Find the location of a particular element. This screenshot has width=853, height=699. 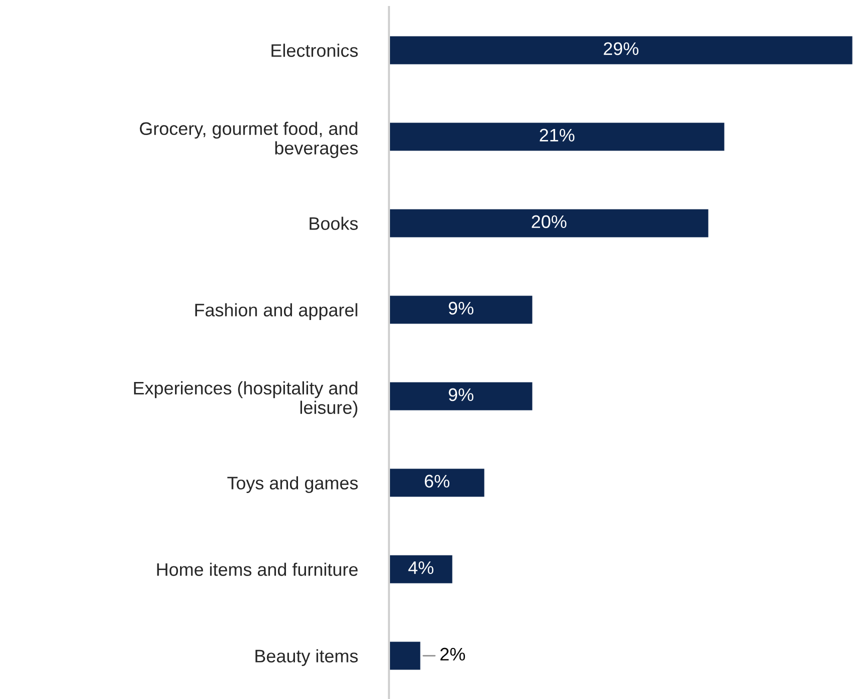

y-tick-label: Toys and games is located at coordinates (292, 485).